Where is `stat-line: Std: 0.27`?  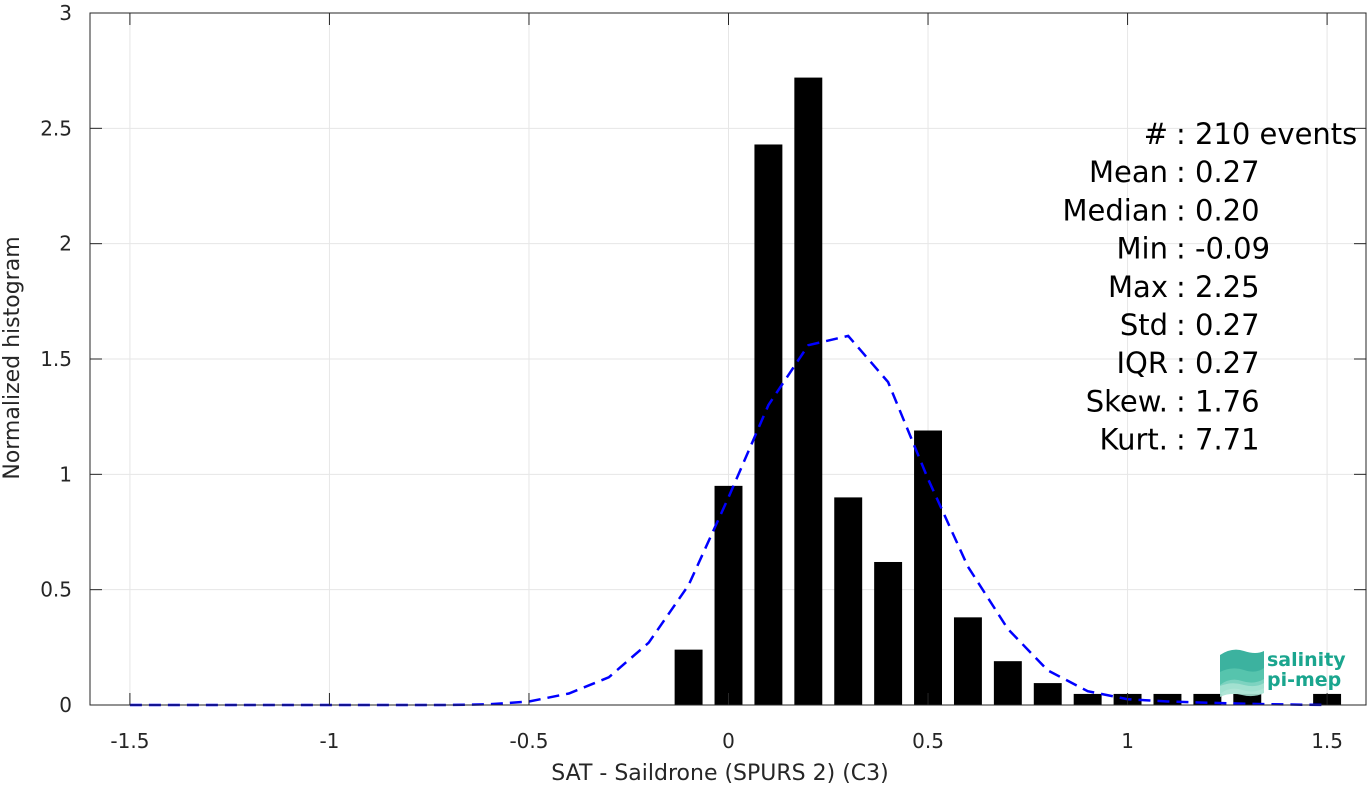 stat-line: Std: 0.27 is located at coordinates (1190, 325).